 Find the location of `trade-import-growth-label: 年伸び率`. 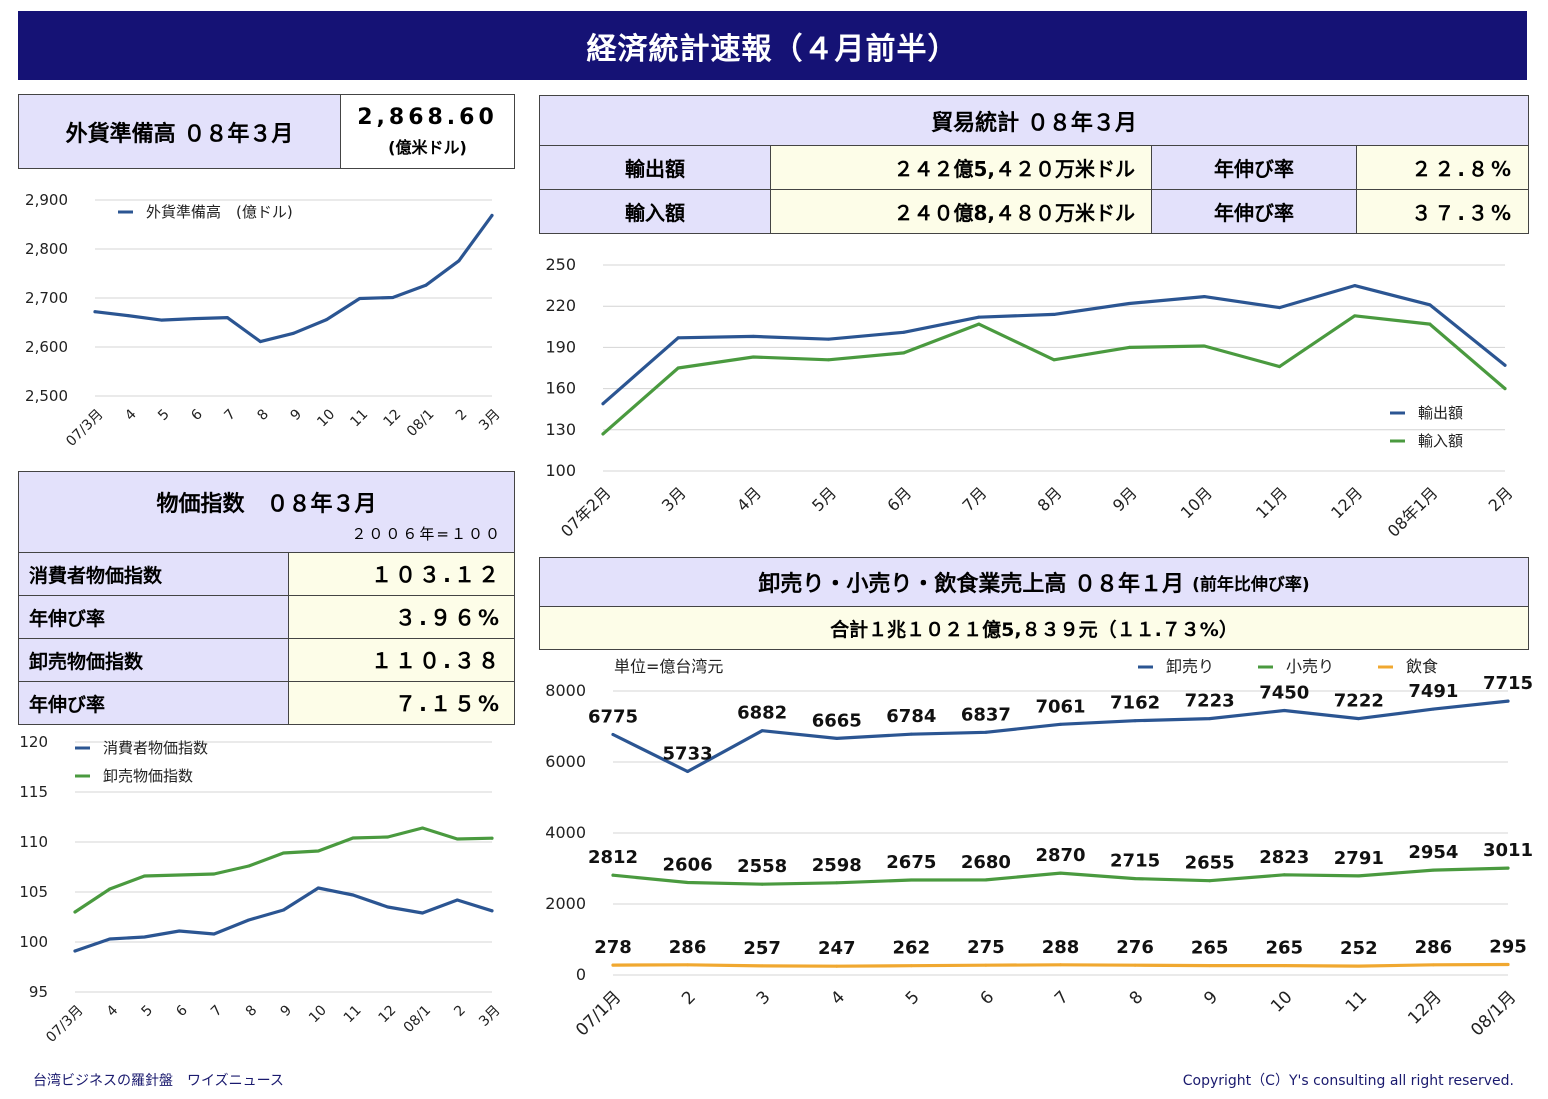

trade-import-growth-label: 年伸び率 is located at coordinates (1254, 211).